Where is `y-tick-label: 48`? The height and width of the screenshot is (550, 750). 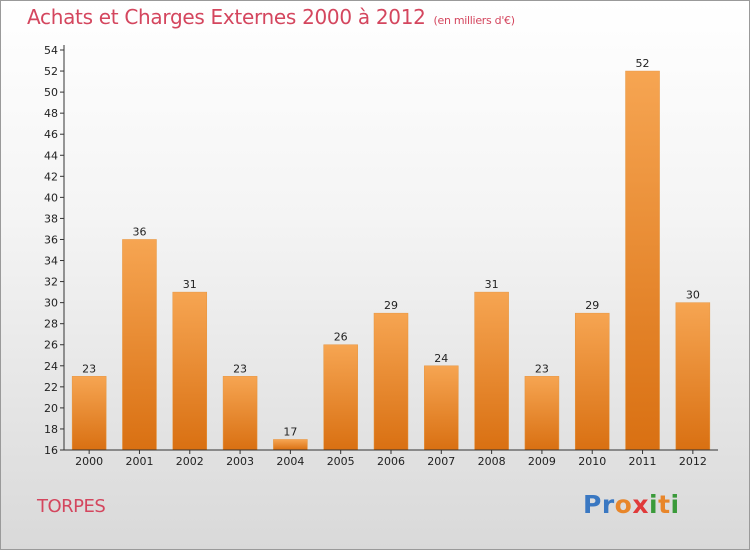
y-tick-label: 48 is located at coordinates (51, 113).